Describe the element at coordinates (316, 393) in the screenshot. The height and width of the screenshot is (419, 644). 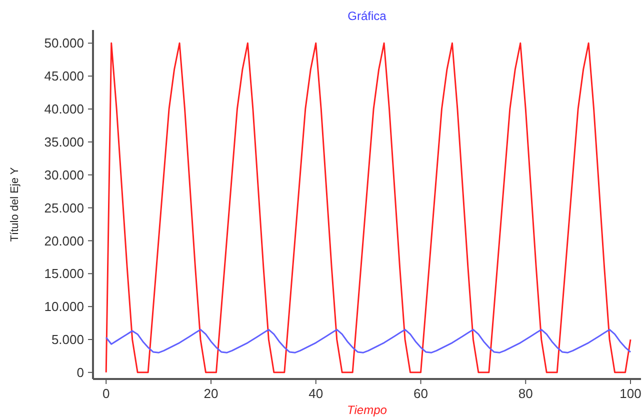
I see `x-tick-label: 40` at that location.